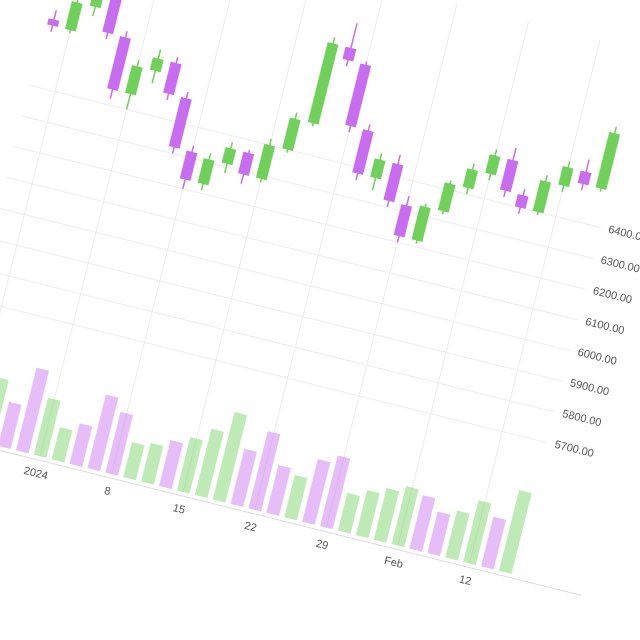 This screenshot has width=640, height=640. Describe the element at coordinates (322, 545) in the screenshot. I see `x-tick-label: 29` at that location.